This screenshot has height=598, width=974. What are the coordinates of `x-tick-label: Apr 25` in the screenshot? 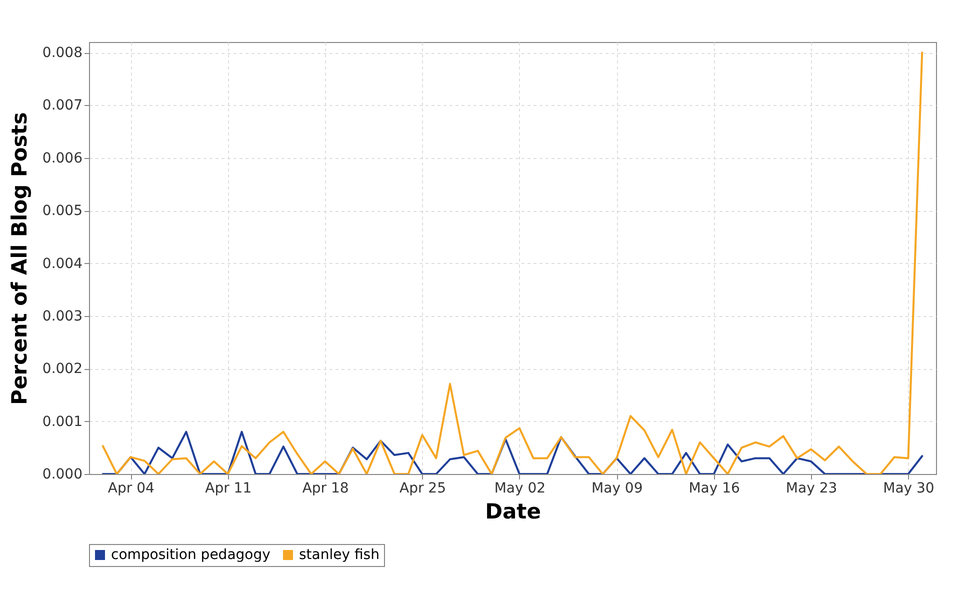 It's located at (423, 488).